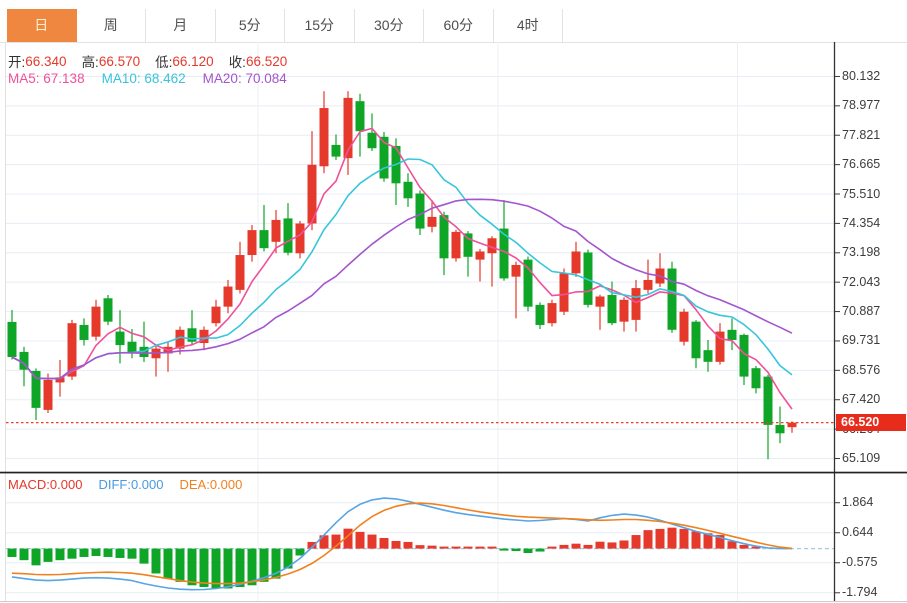 Image resolution: width=907 pixels, height=603 pixels. I want to click on tab-4时: 4时, so click(528, 25).